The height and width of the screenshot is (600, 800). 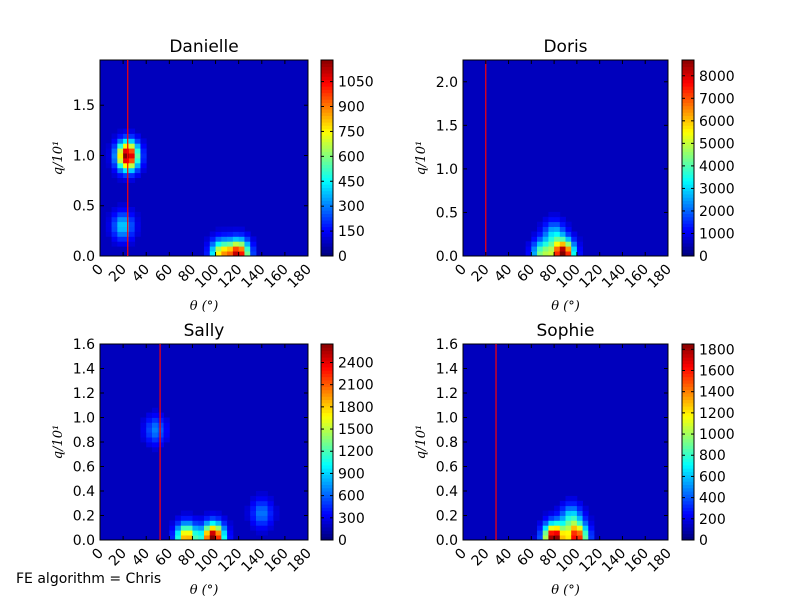 What do you see at coordinates (717, 435) in the screenshot?
I see `colorbar-tick-label: 1000` at bounding box center [717, 435].